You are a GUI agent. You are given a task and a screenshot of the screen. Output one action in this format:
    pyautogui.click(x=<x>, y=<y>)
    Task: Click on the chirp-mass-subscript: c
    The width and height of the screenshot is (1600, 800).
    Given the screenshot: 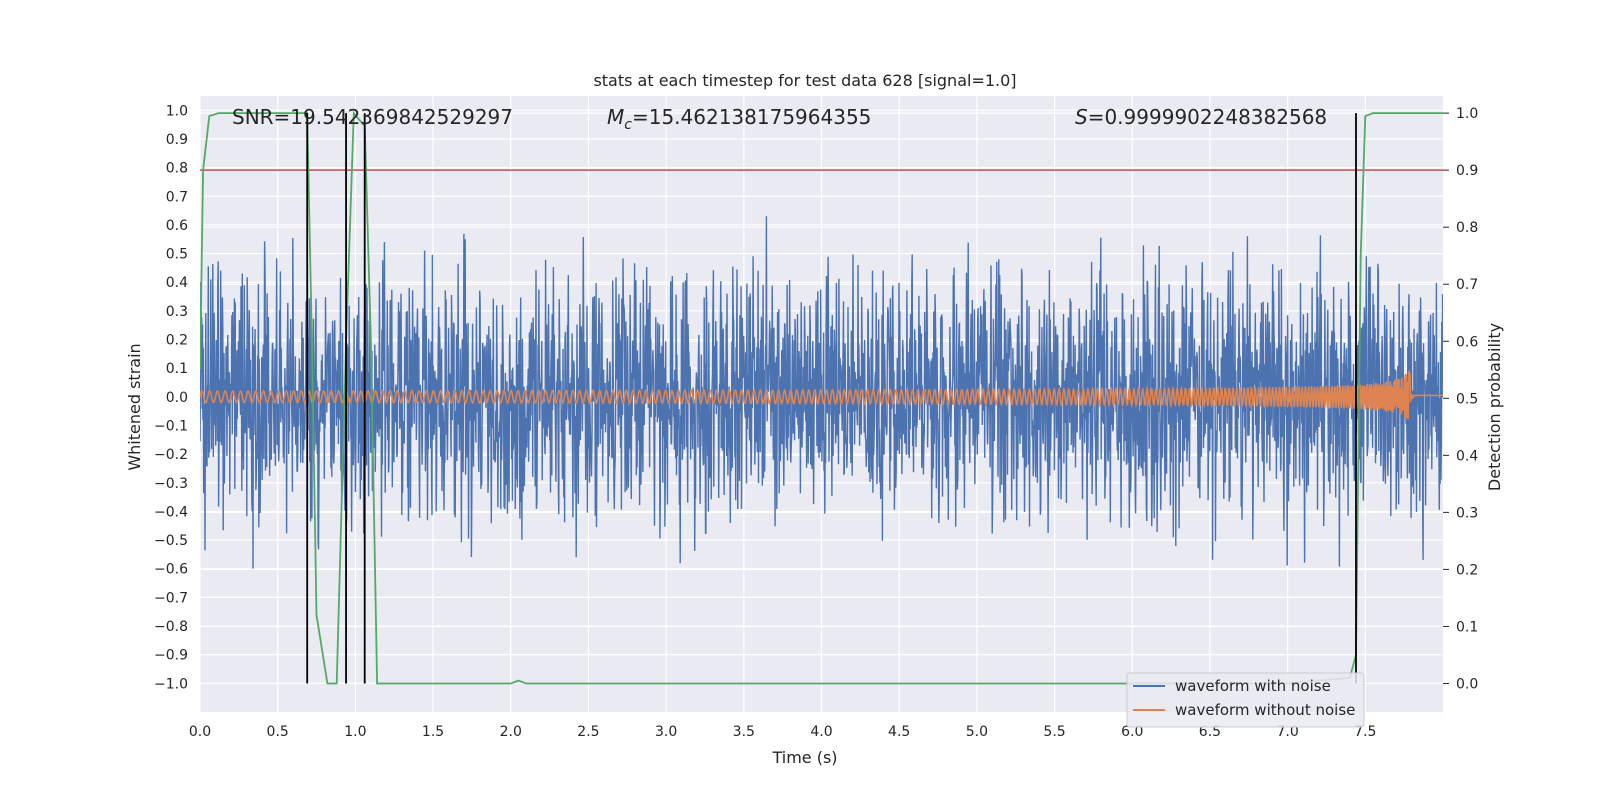 What is the action you would take?
    pyautogui.click(x=628, y=125)
    